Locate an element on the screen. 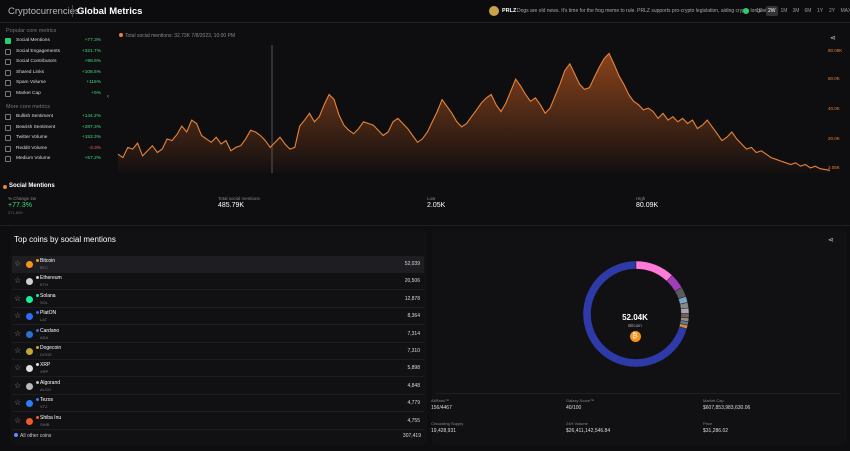 The image size is (850, 451). share-chart-icon: ⋖ is located at coordinates (833, 38).